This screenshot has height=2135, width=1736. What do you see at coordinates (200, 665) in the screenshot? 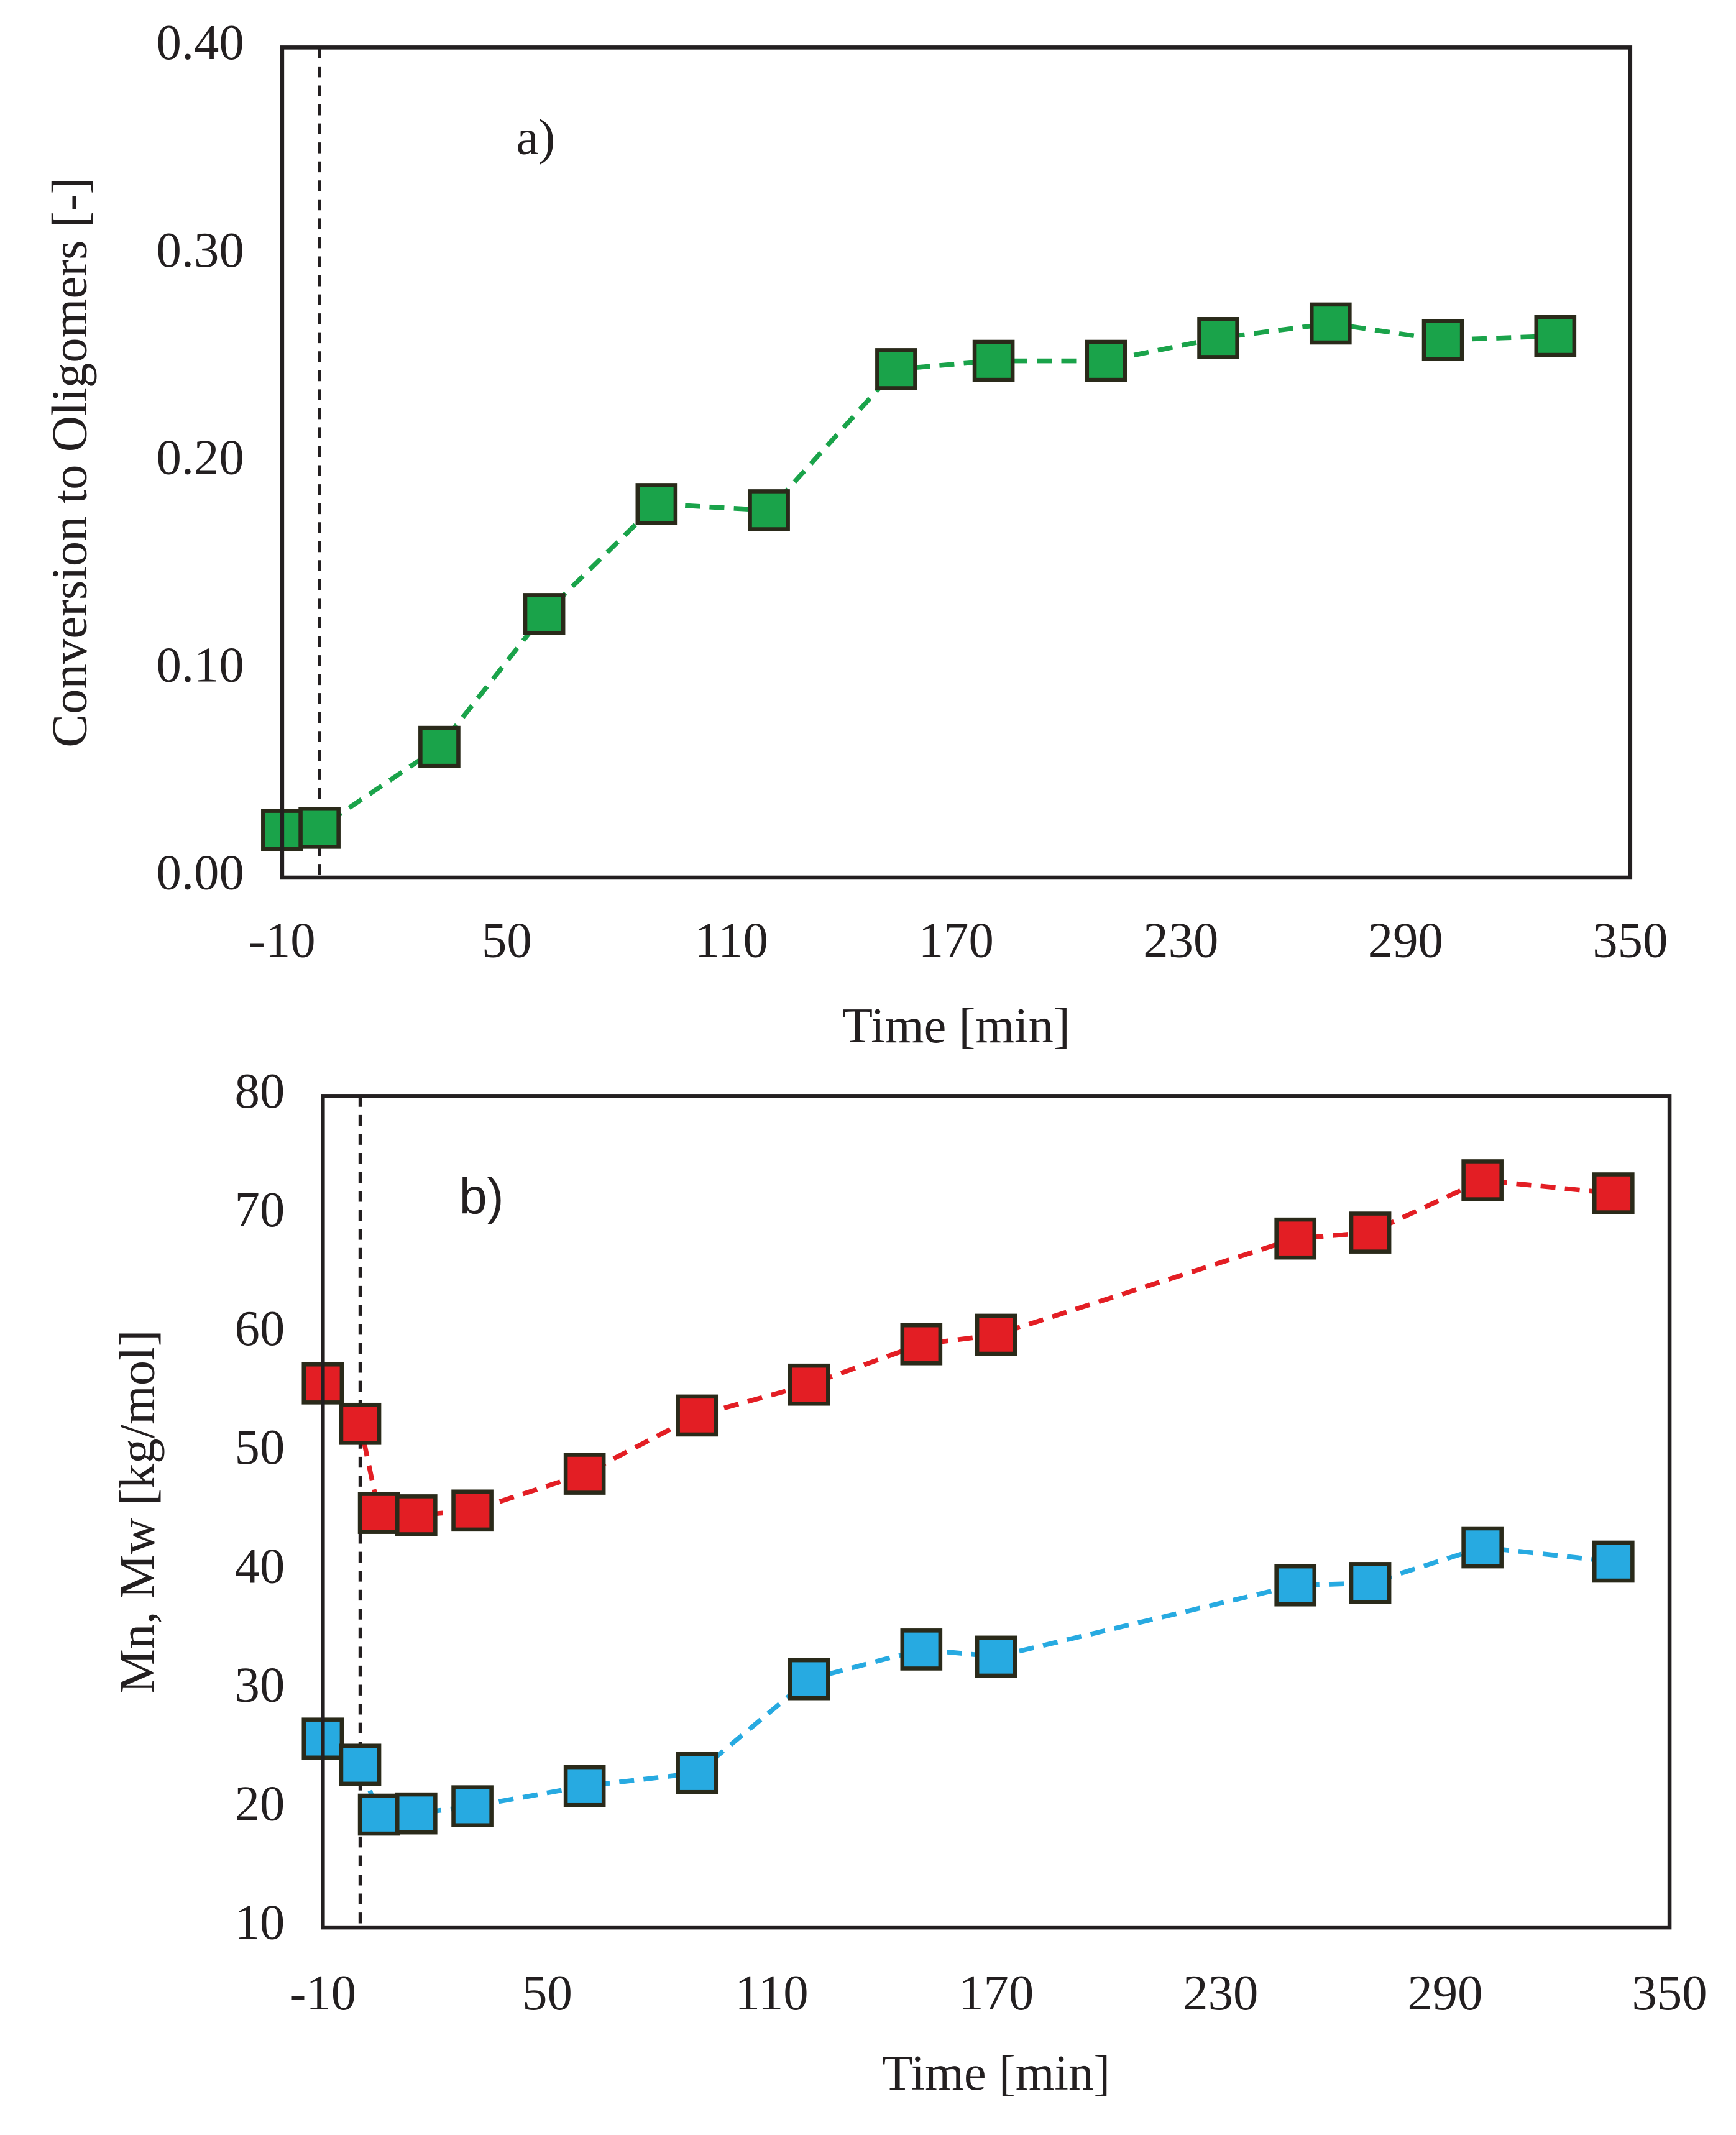
I see `y-tick-label: 0.10` at bounding box center [200, 665].